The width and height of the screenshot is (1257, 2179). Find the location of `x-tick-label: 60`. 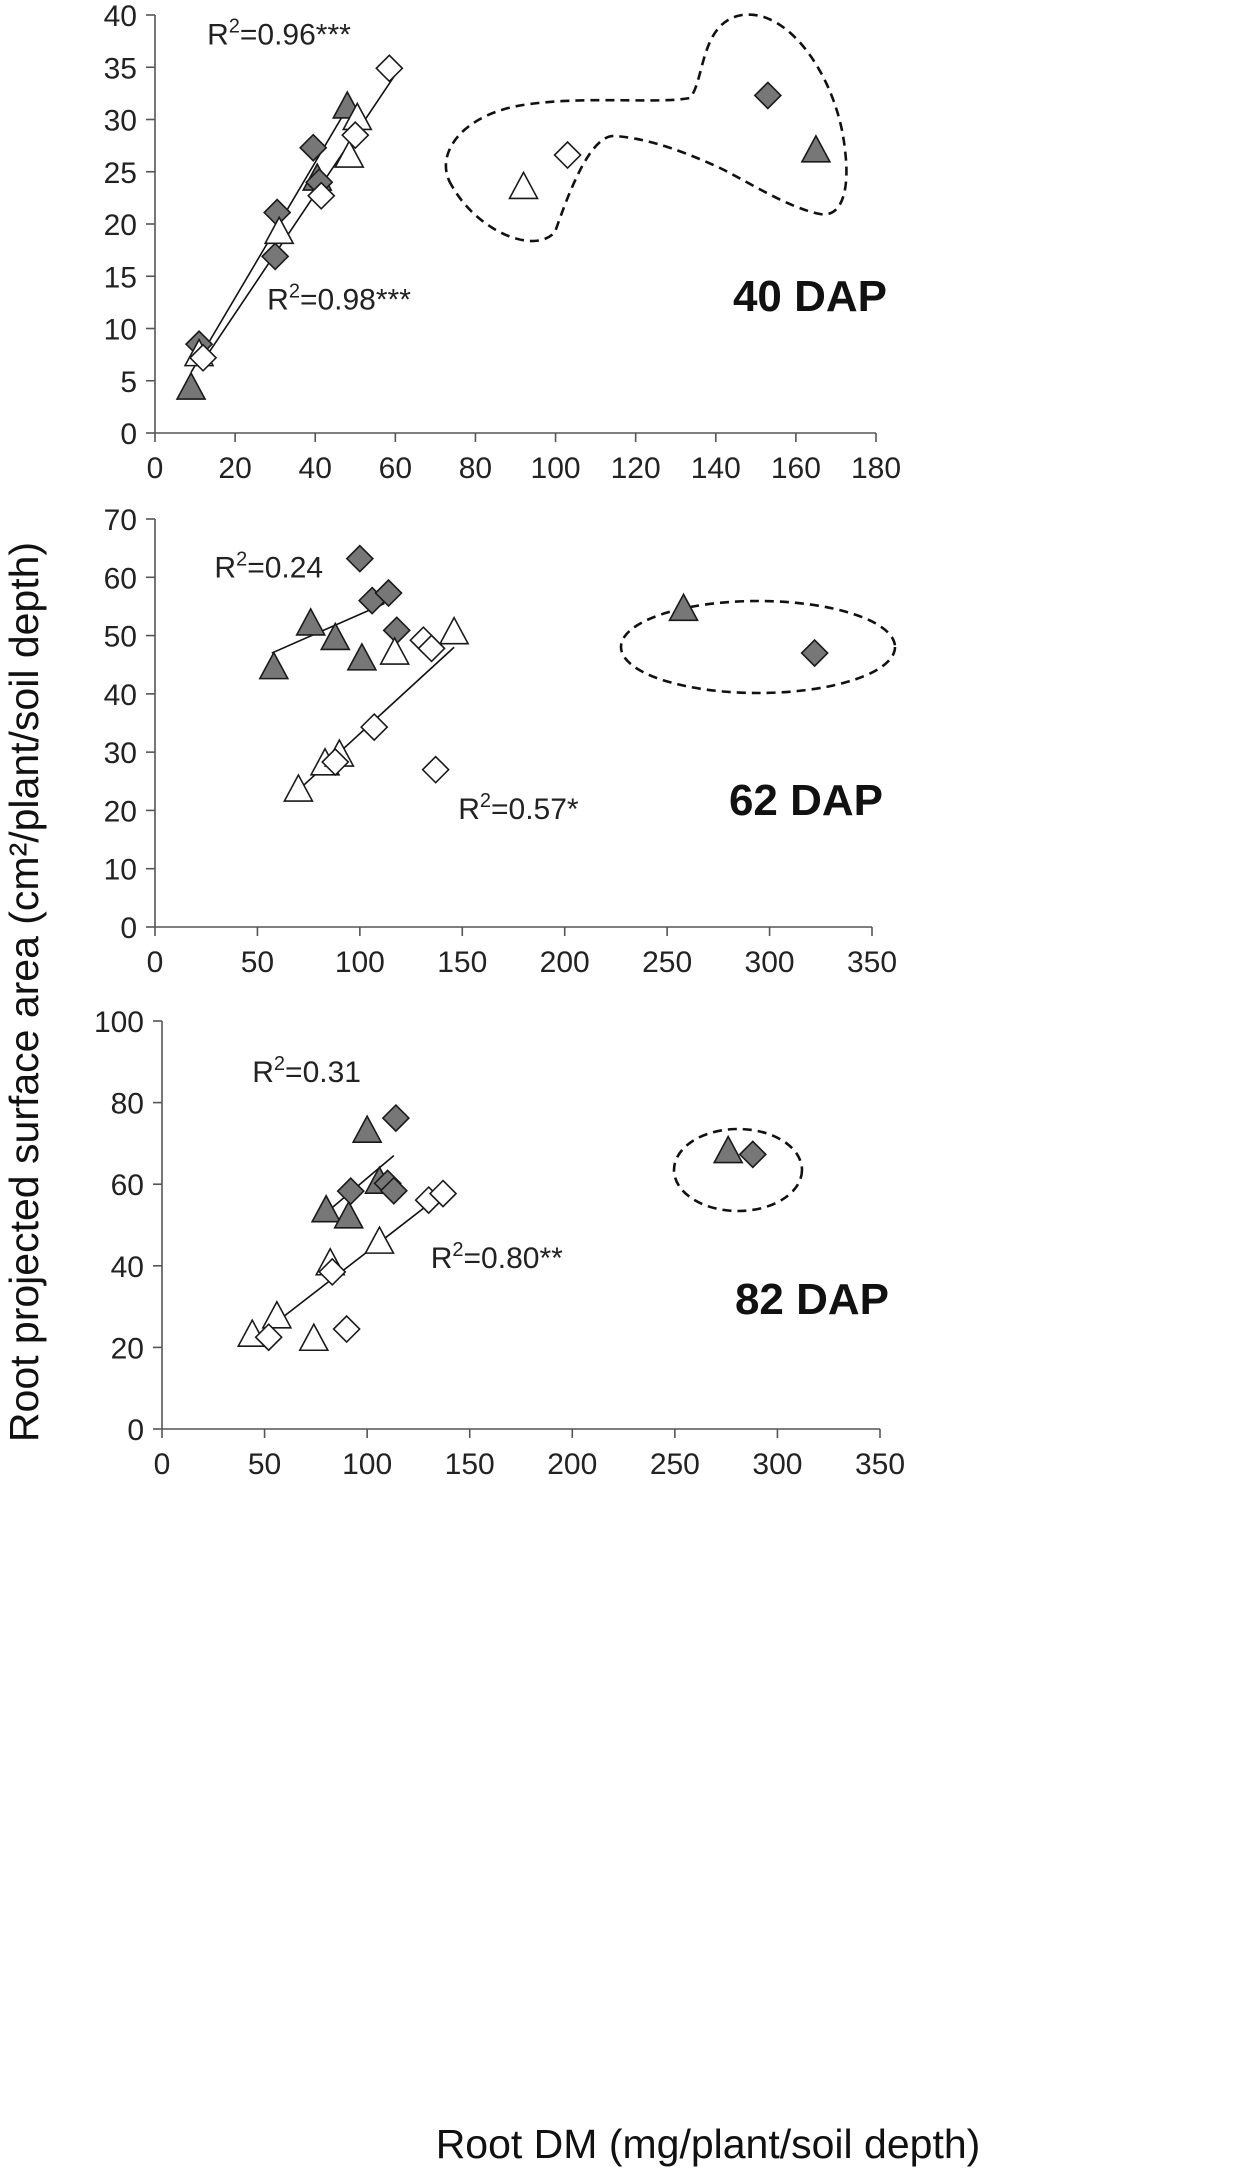

x-tick-label: 60 is located at coordinates (395, 468).